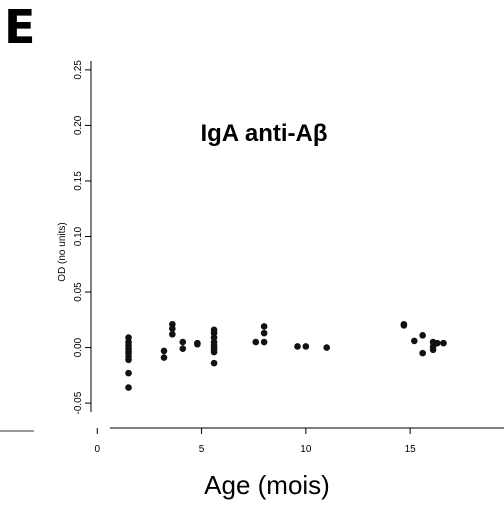  Describe the element at coordinates (255, 441) in the screenshot. I see `x-ticks: 0 5 10 15` at that location.